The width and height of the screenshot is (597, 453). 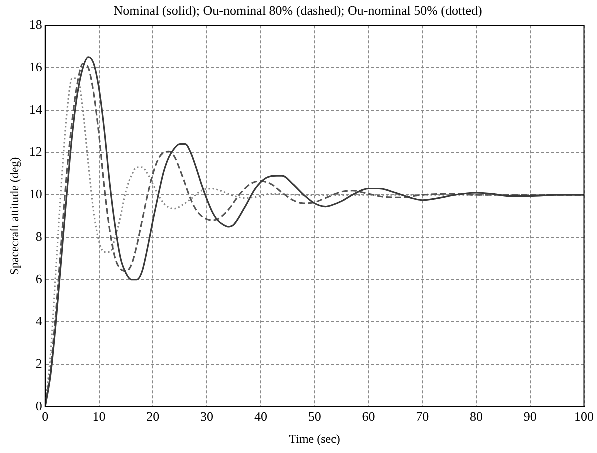 What do you see at coordinates (39, 406) in the screenshot?
I see `y-tick-label: 0` at bounding box center [39, 406].